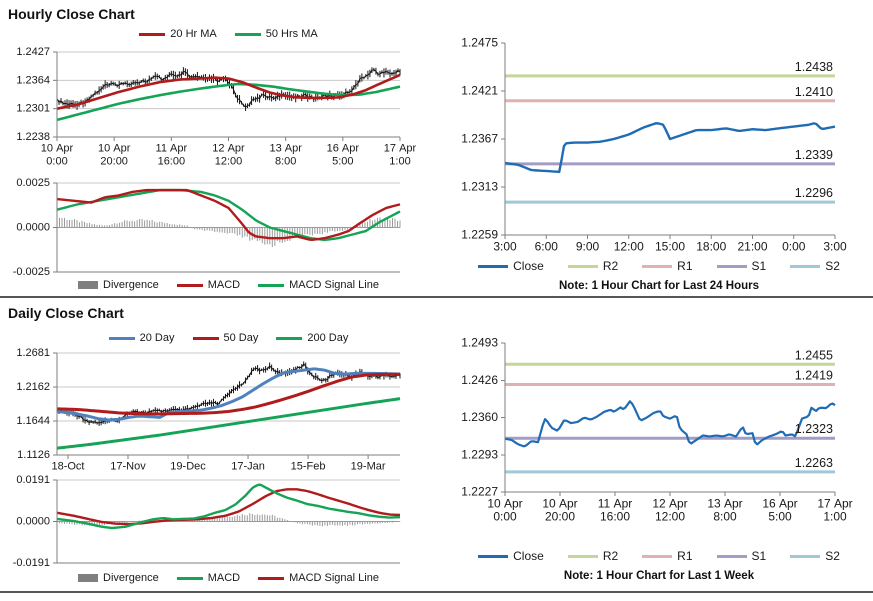 The image size is (873, 601). What do you see at coordinates (241, 338) in the screenshot?
I see `legend-label: 50 Day` at bounding box center [241, 338].